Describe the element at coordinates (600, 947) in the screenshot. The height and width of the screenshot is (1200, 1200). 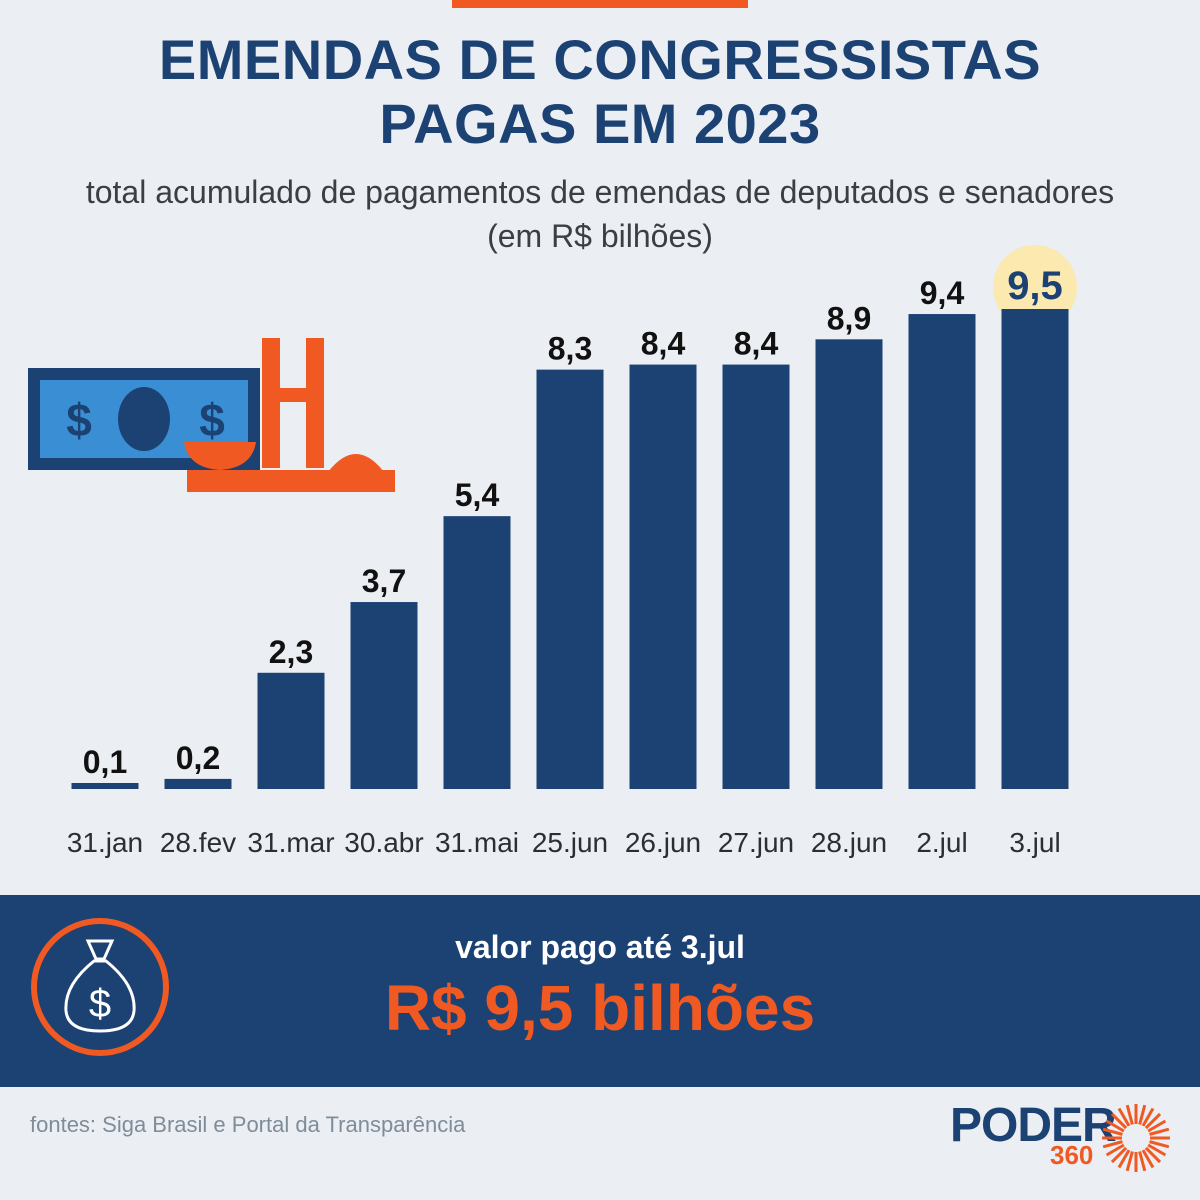
I see `summary-label: valor pago até 3.jul` at that location.